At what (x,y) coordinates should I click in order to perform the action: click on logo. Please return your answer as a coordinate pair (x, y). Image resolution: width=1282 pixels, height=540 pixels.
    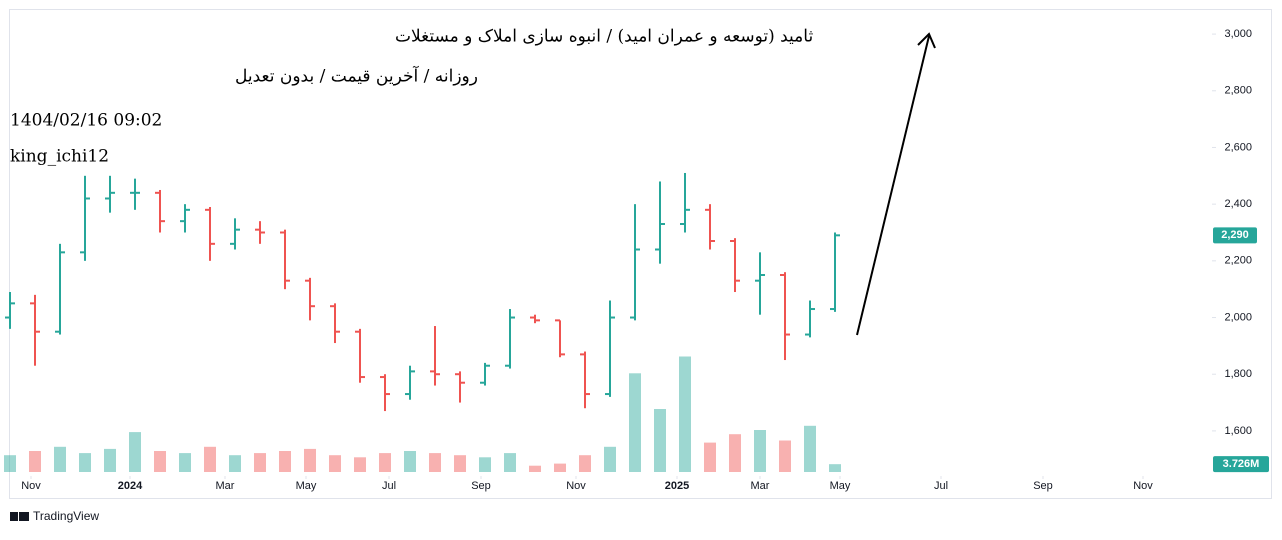
    Looking at the image, I should click on (19, 516).